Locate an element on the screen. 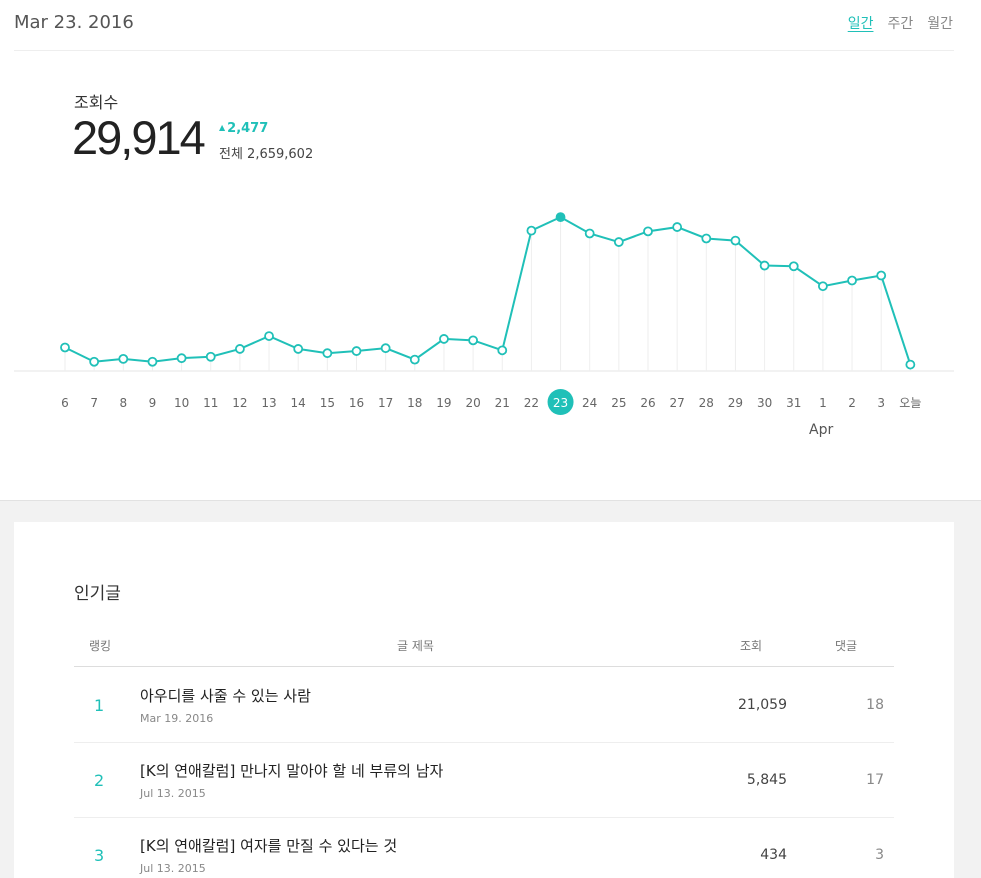 This screenshot has width=981, height=878. x-tick-label: 31 is located at coordinates (793, 403).